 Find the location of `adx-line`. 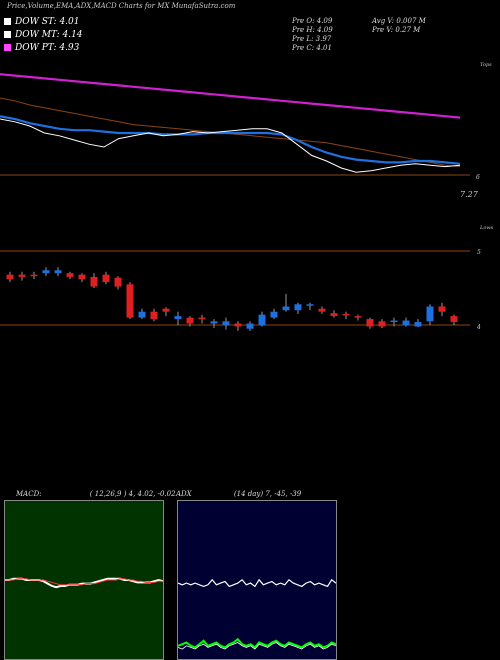

adx-line is located at coordinates (257, 583).